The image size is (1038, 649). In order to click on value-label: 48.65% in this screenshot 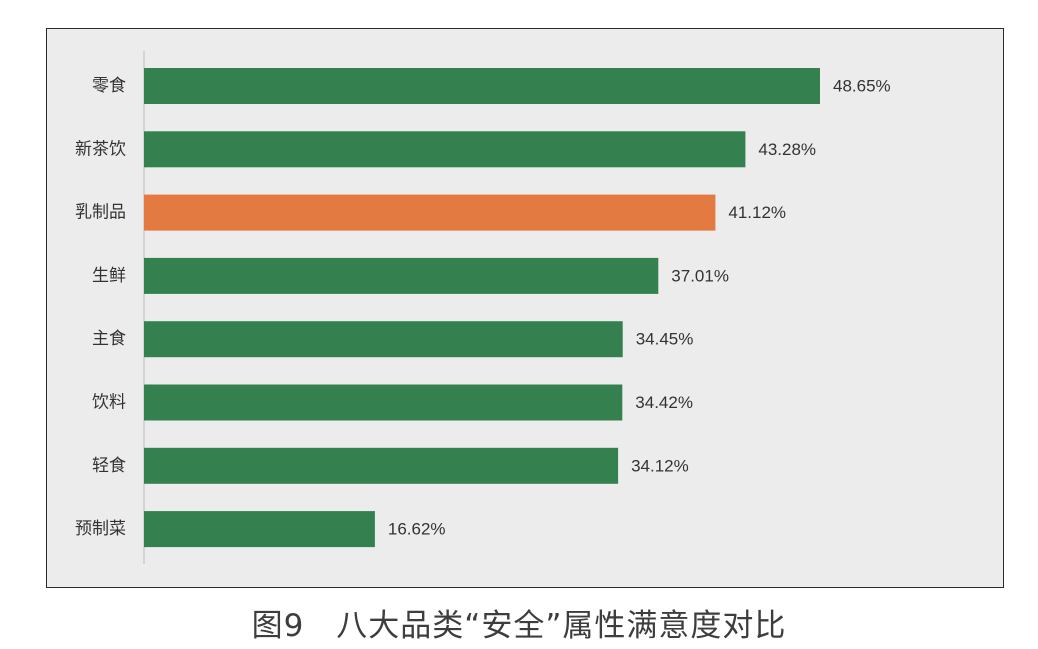, I will do `click(862, 86)`.